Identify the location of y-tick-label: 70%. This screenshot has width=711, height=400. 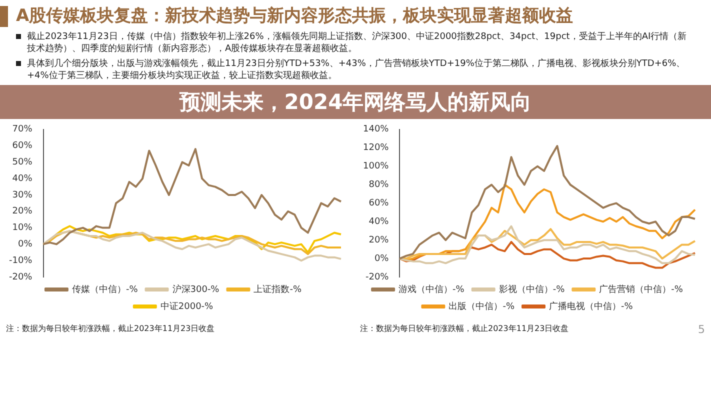
(22, 129).